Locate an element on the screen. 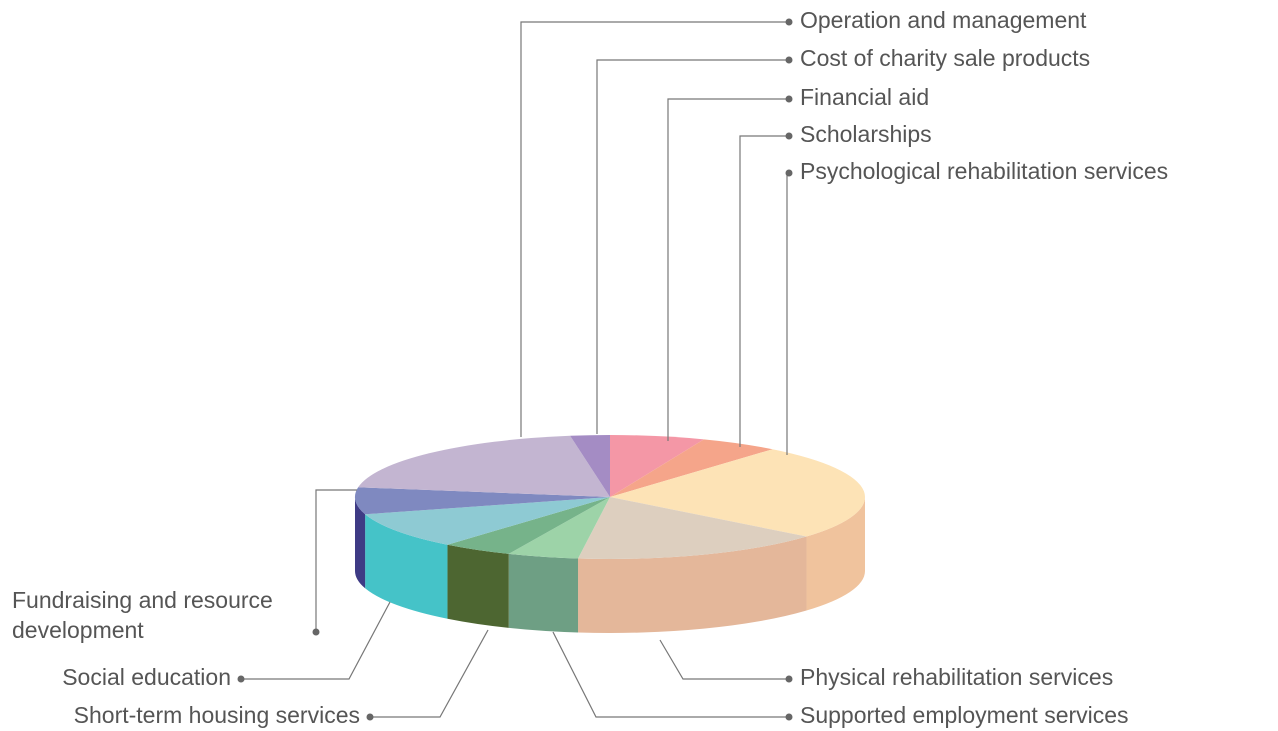 This screenshot has height=731, width=1278. label: Physical rehabilitation services is located at coordinates (956, 677).